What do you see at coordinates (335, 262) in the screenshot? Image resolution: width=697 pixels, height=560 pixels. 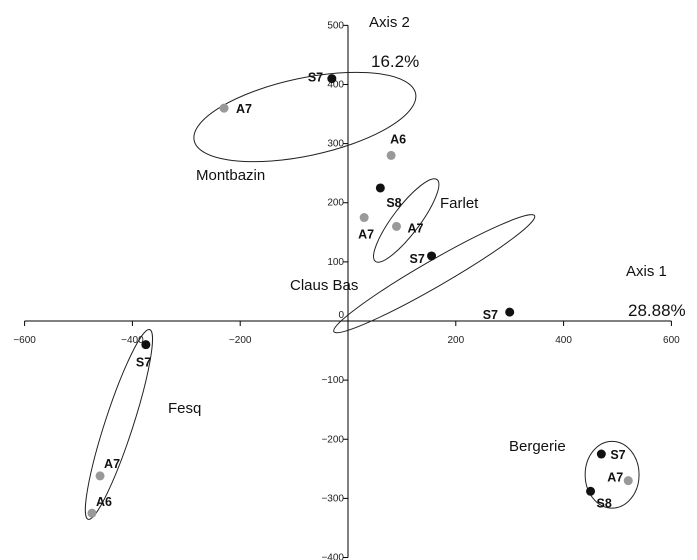 I see `y-tick-label: 100` at bounding box center [335, 262].